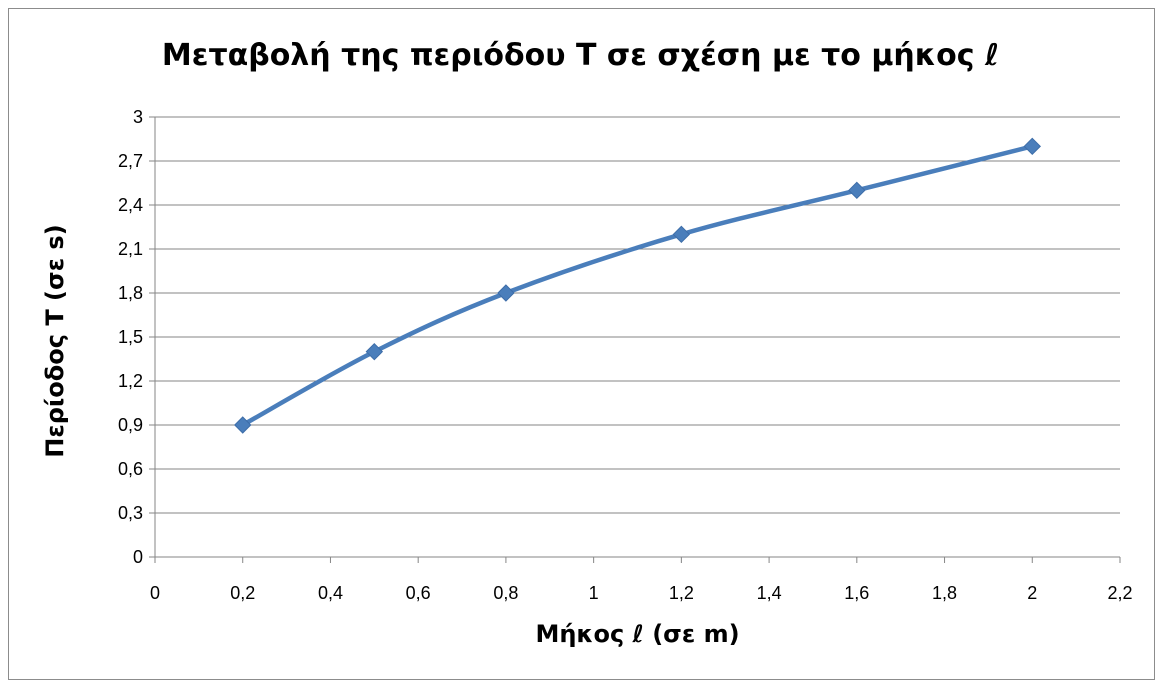 The height and width of the screenshot is (686, 1161). What do you see at coordinates (155, 593) in the screenshot?
I see `x-tick-label: 0` at bounding box center [155, 593].